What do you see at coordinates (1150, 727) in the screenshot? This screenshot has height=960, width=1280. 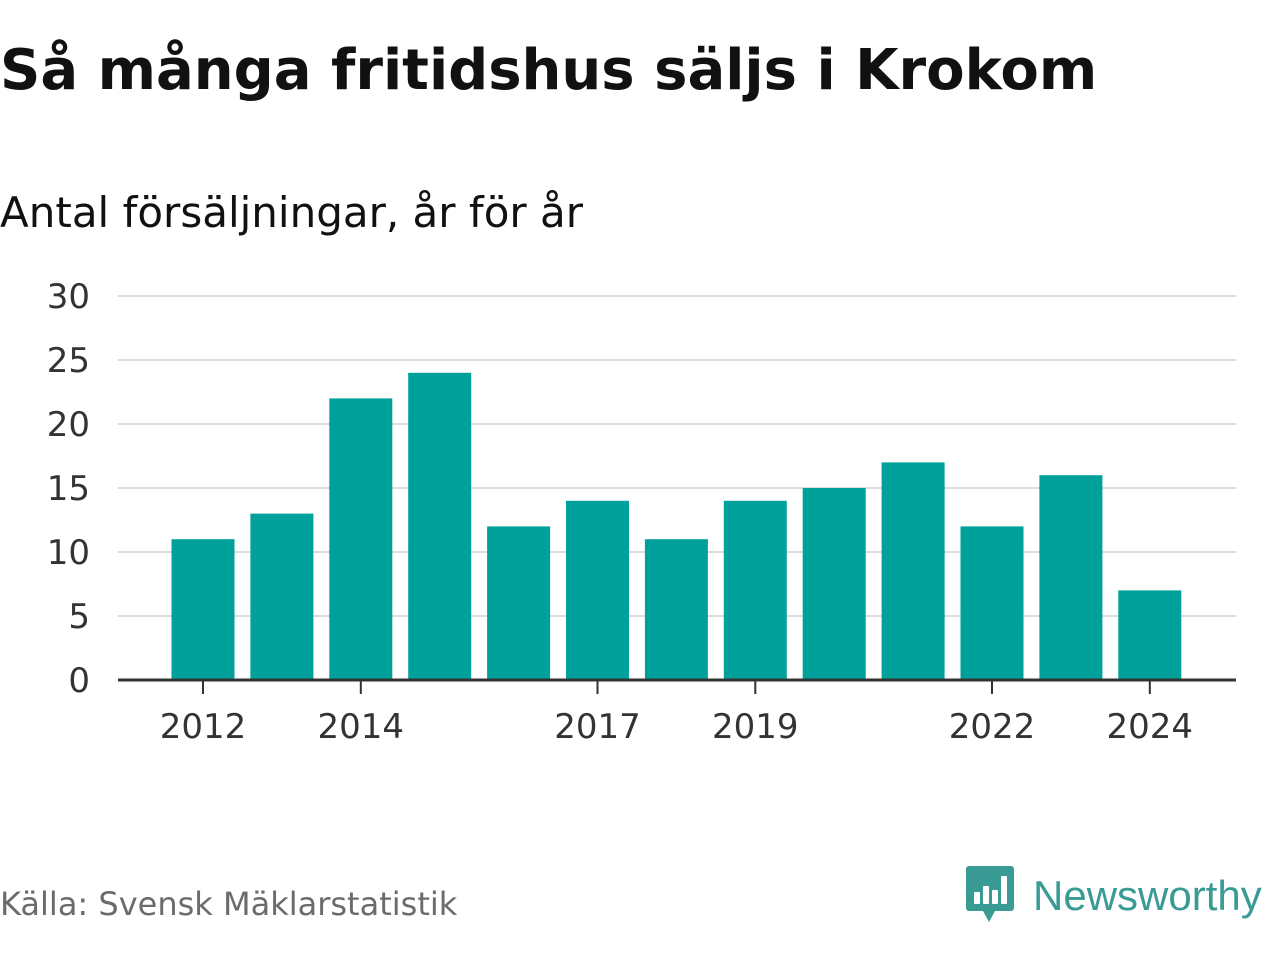 I see `x-tick-label: 2024` at bounding box center [1150, 727].